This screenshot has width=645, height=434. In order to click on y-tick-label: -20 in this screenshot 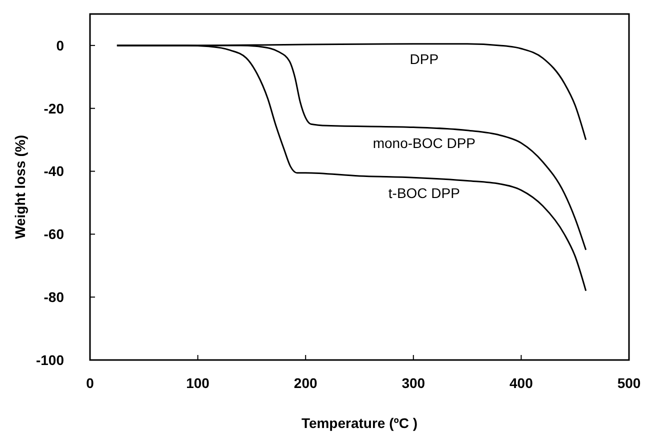, I will do `click(54, 108)`.